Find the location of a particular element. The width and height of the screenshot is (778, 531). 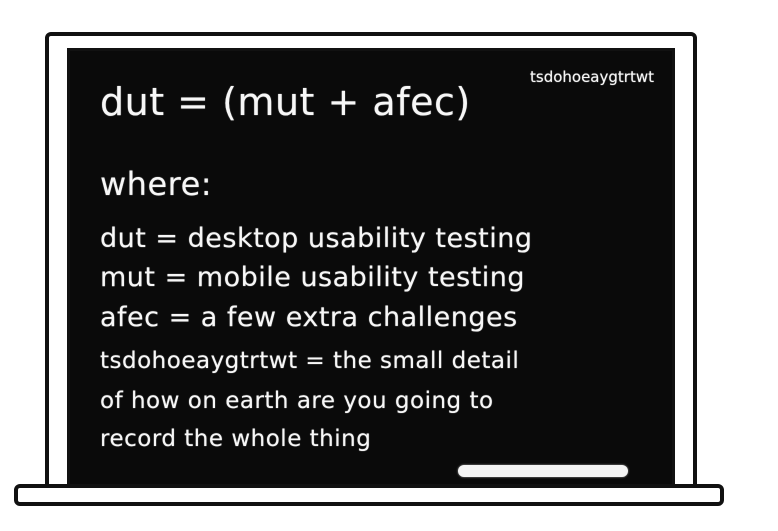

definition-mut: mut = mobile usability testing is located at coordinates (313, 277).